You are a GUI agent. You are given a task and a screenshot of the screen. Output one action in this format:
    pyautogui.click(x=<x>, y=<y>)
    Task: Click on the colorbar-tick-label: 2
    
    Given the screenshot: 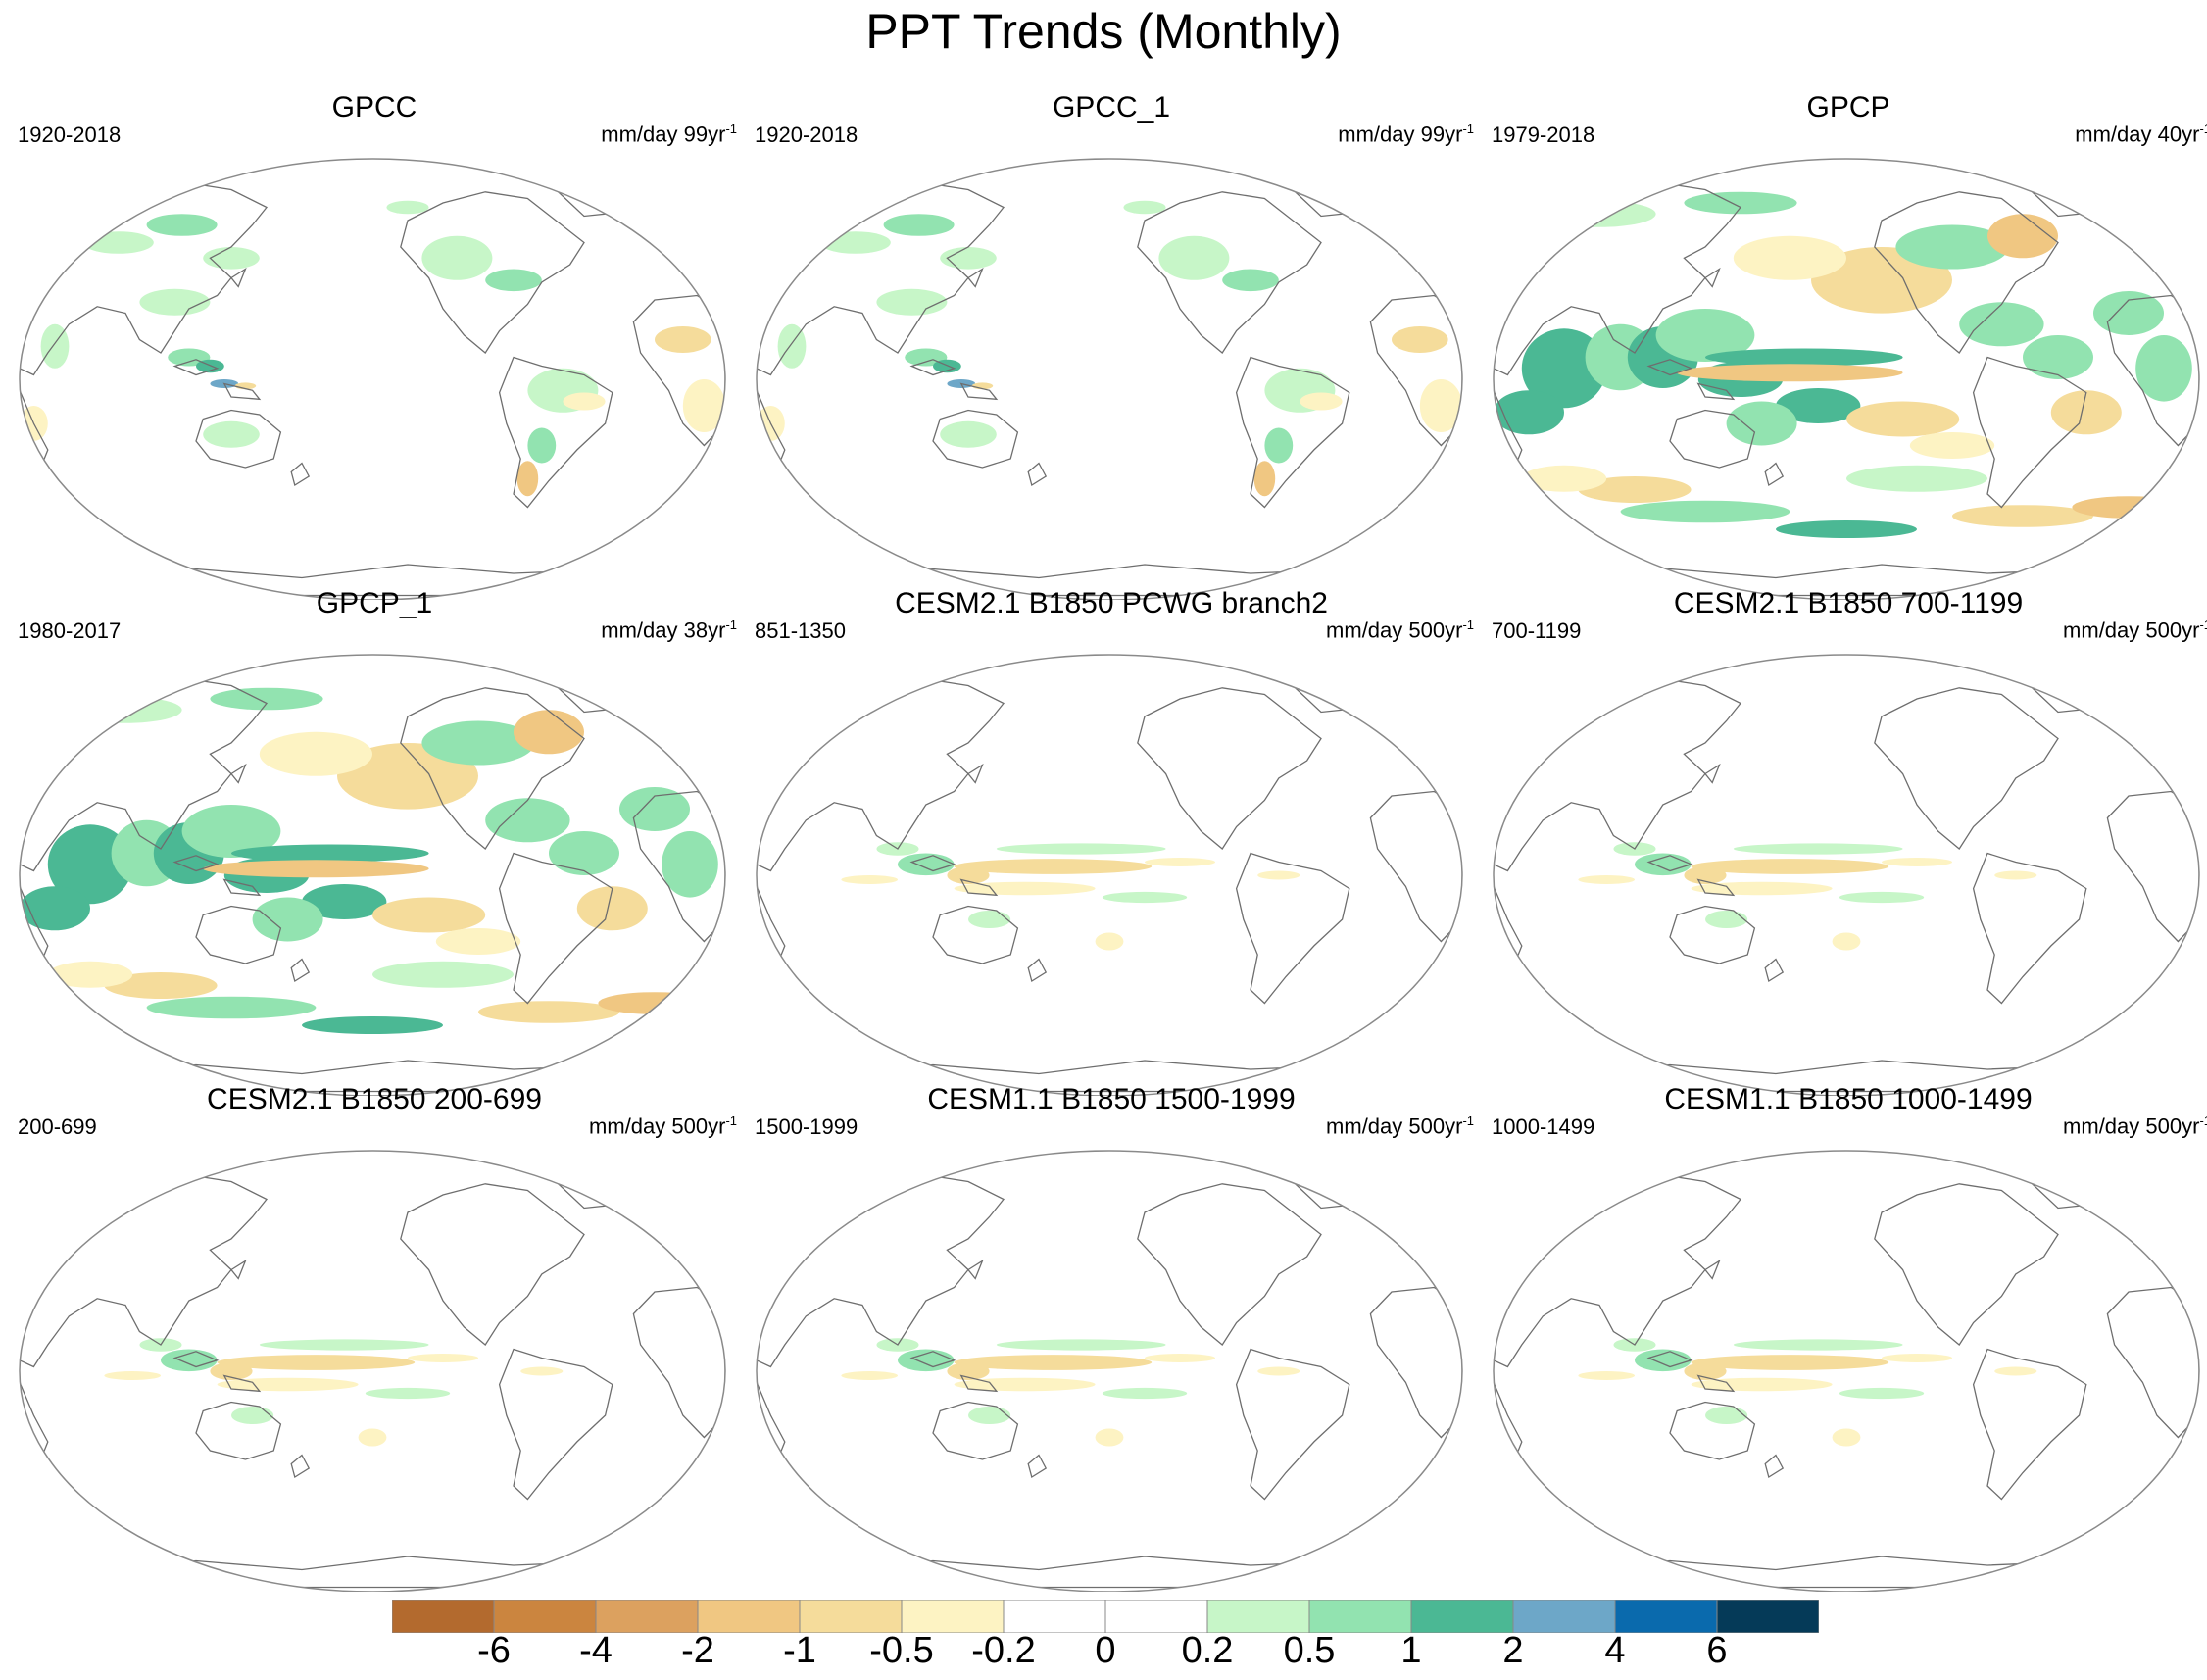 What is the action you would take?
    pyautogui.click(x=1513, y=1650)
    